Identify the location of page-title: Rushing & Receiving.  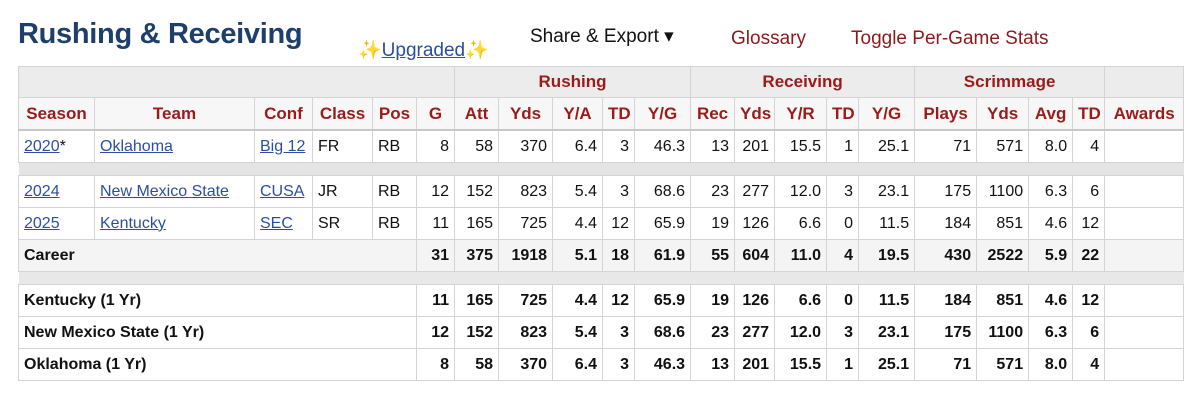
(160, 34).